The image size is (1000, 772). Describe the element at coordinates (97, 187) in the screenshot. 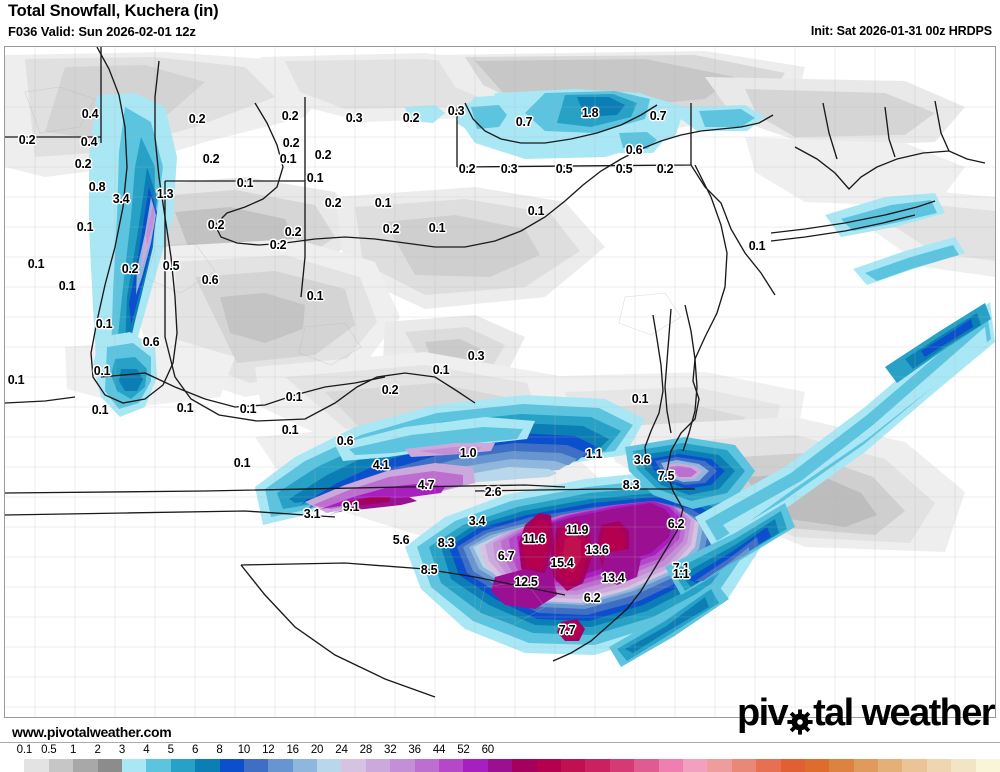

I see `snowfall-value-label: 0.8` at that location.